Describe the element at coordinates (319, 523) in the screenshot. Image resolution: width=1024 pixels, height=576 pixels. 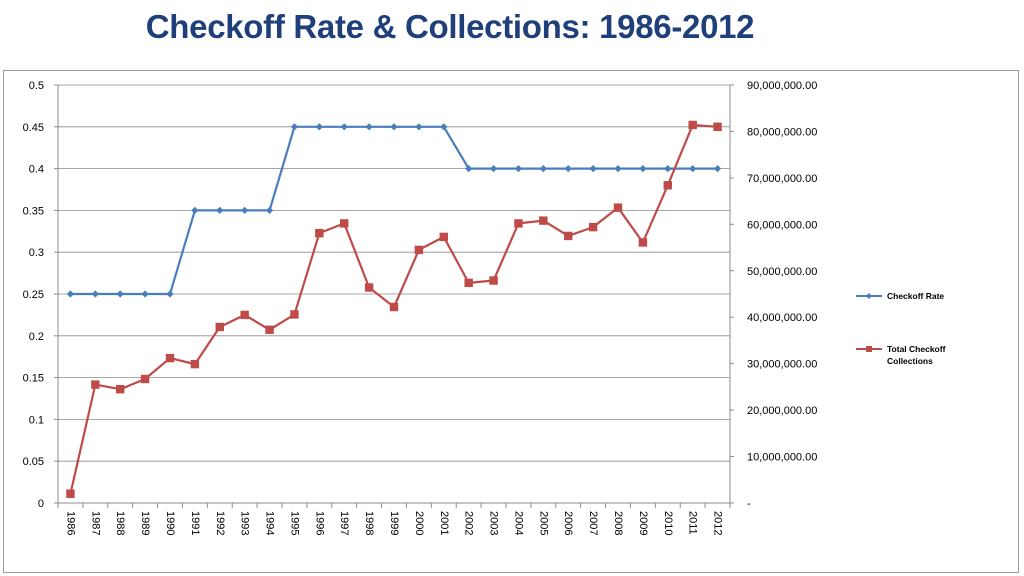
I see `x-tick-label: 1996` at that location.